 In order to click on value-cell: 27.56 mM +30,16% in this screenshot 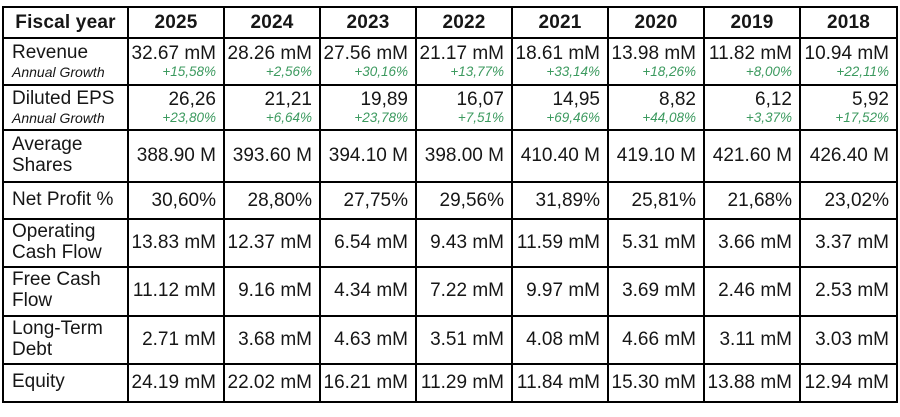, I will do `click(368, 61)`.